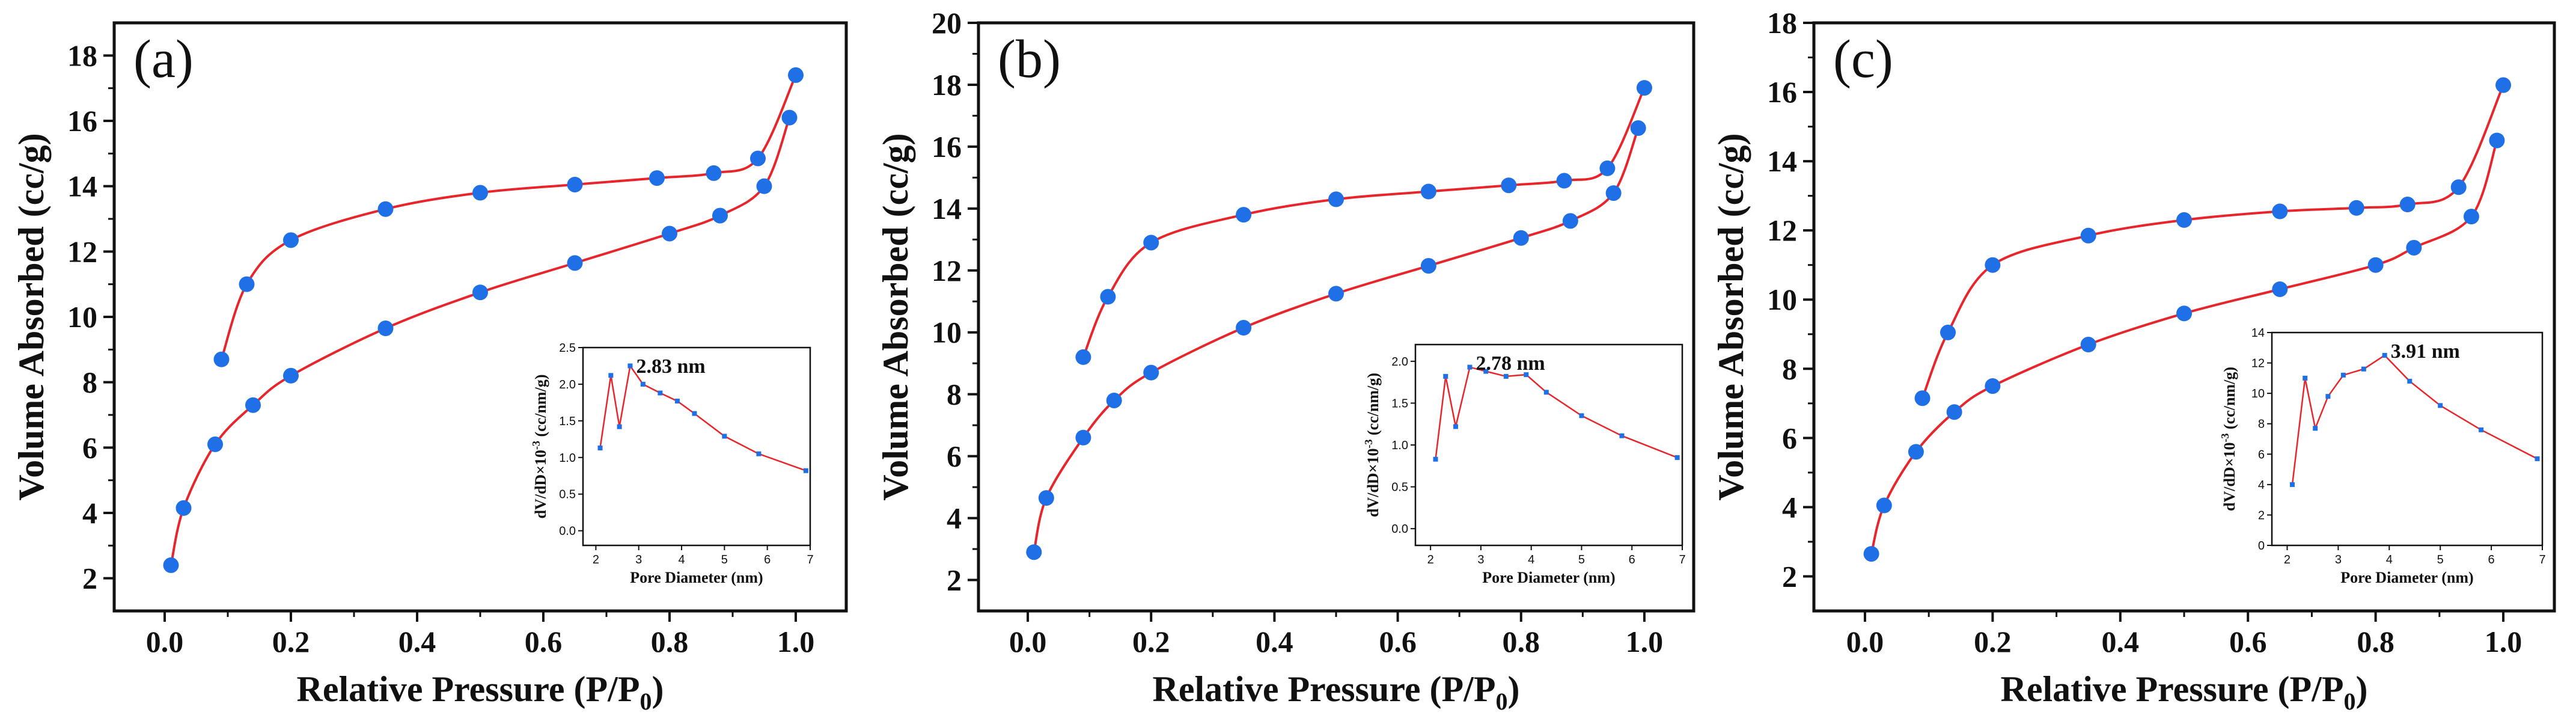  I want to click on x-tick-label: 0.2, so click(1151, 641).